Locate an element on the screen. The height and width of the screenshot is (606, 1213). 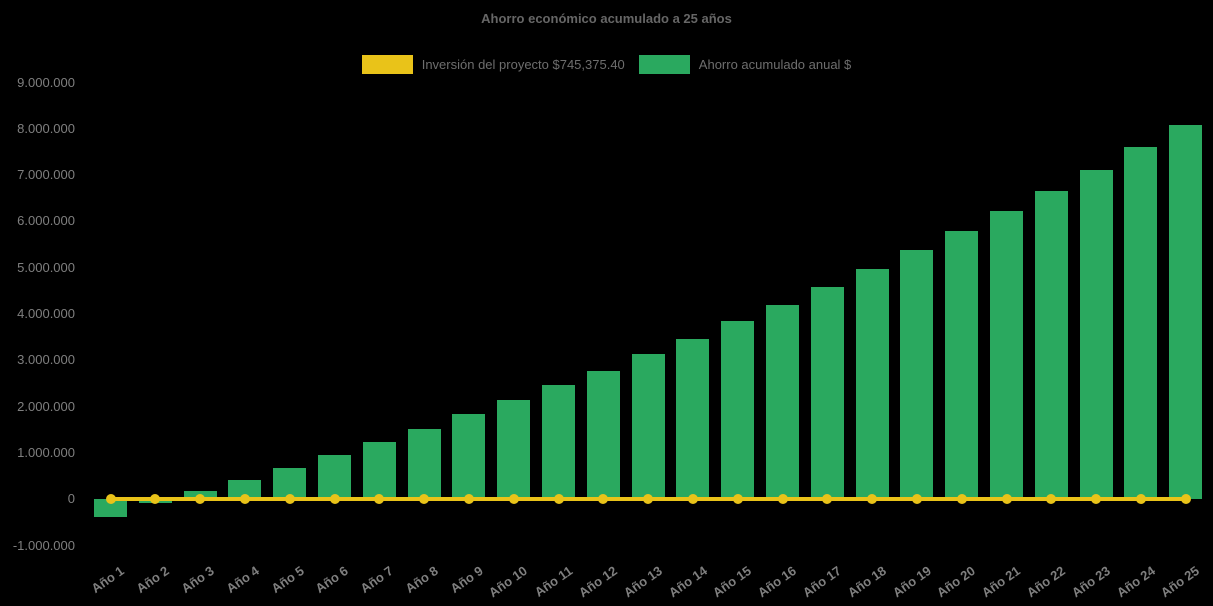
bar-año-11 is located at coordinates (558, 442).